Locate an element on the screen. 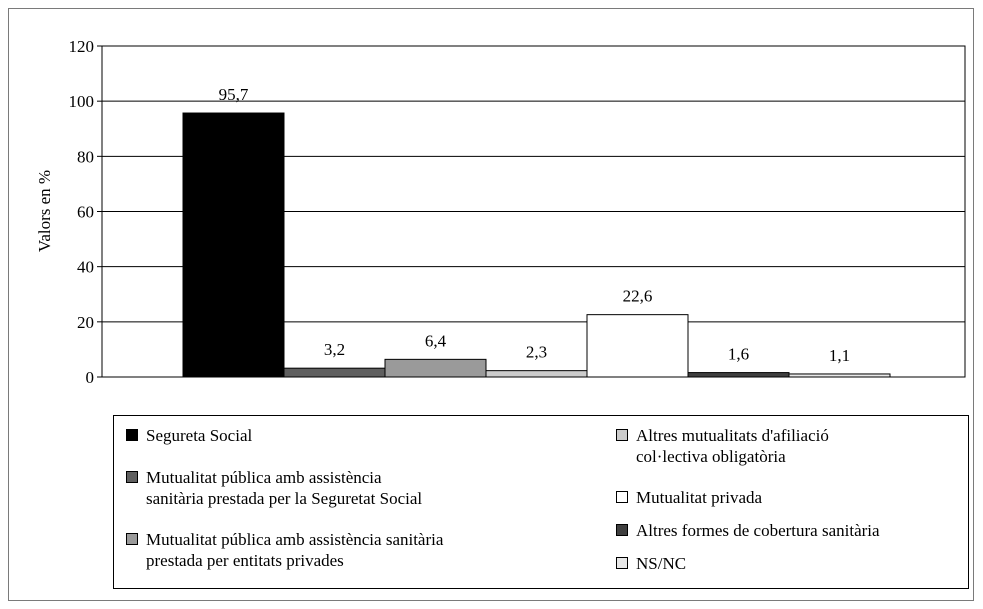 The width and height of the screenshot is (983, 609). legend-item: NS/NC is located at coordinates (651, 563).